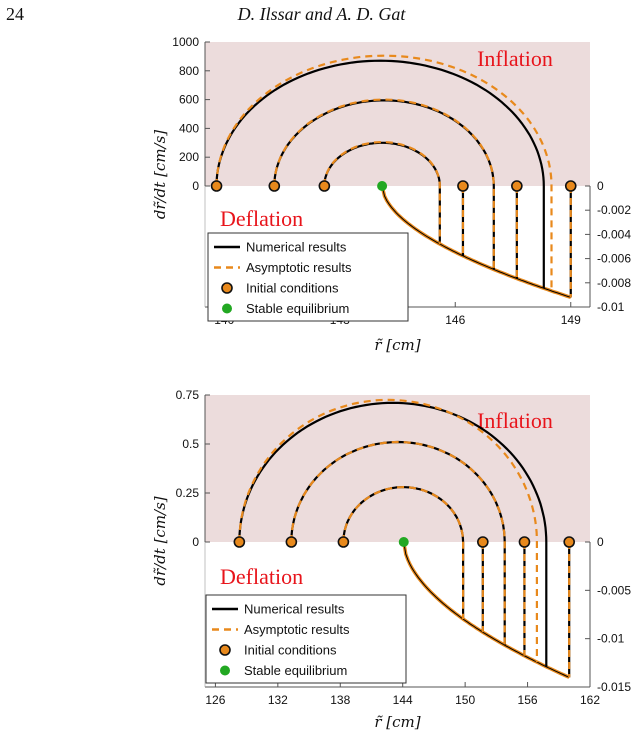 The image size is (643, 746). What do you see at coordinates (614, 687) in the screenshot?
I see `right-tick-label: -0.015` at bounding box center [614, 687].